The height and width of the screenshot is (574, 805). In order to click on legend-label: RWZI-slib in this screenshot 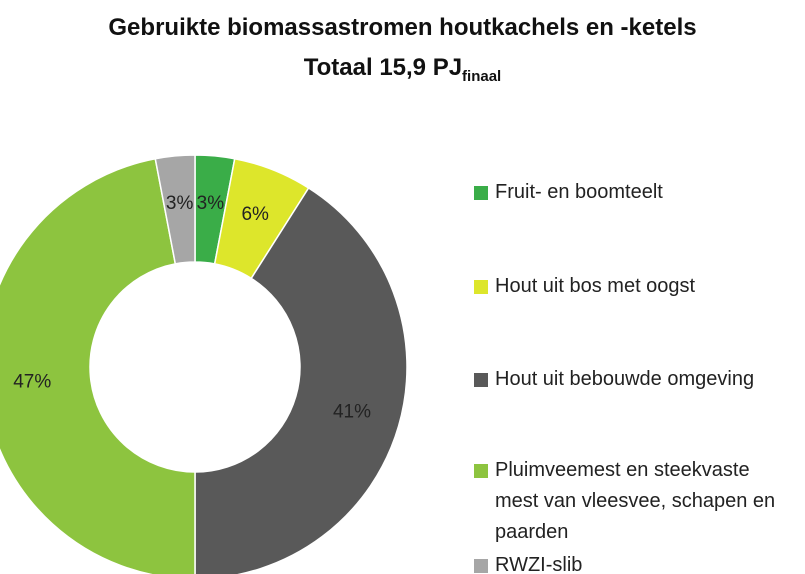, I will do `click(539, 564)`.